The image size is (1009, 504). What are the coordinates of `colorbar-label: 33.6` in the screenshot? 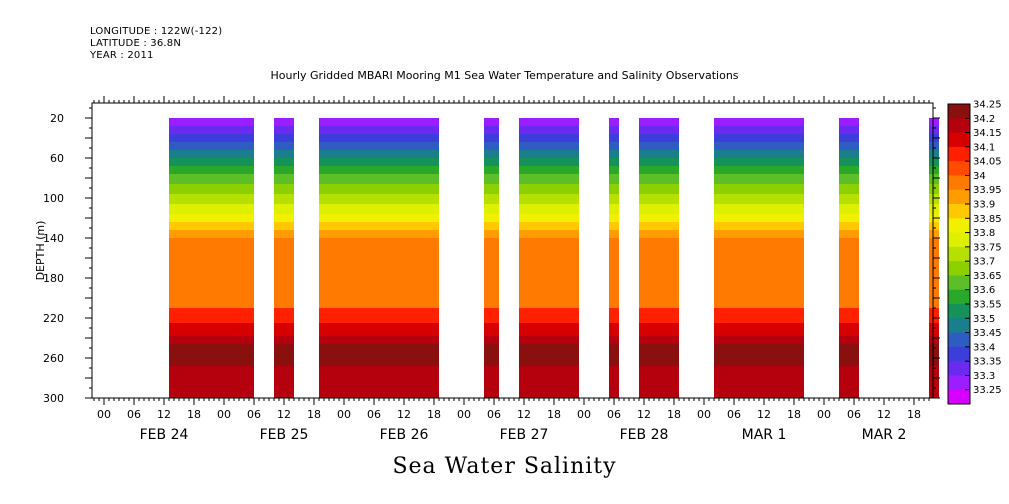 It's located at (984, 290).